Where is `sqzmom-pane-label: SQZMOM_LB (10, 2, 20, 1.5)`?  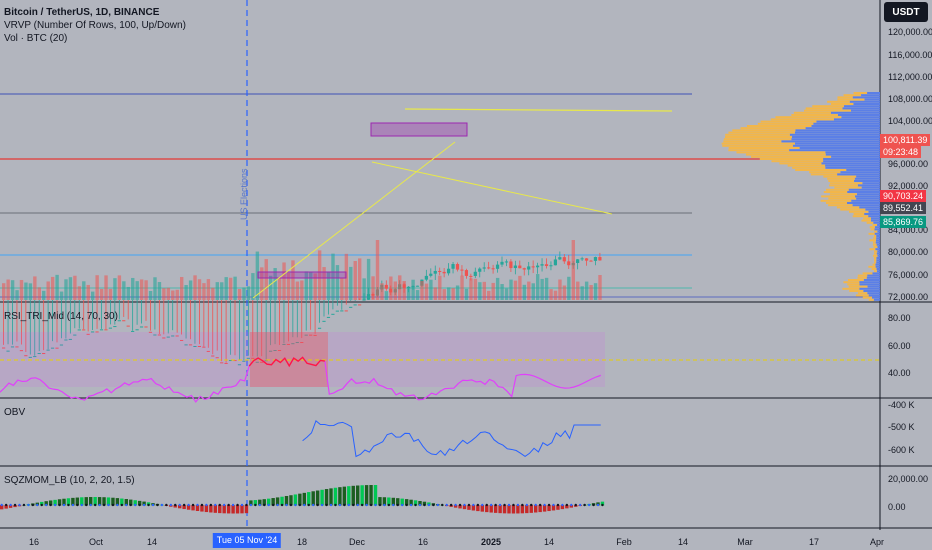 sqzmom-pane-label: SQZMOM_LB (10, 2, 20, 1.5) is located at coordinates (69, 480).